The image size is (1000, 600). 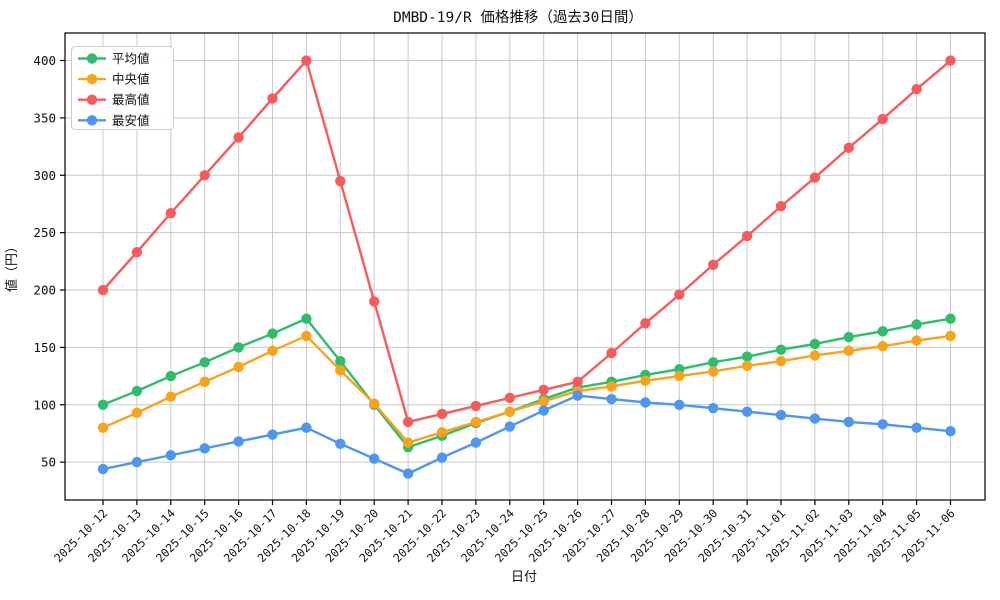 I want to click on chart-title: DMBD-19/R 価格推移（過去30日間）, so click(x=518, y=17).